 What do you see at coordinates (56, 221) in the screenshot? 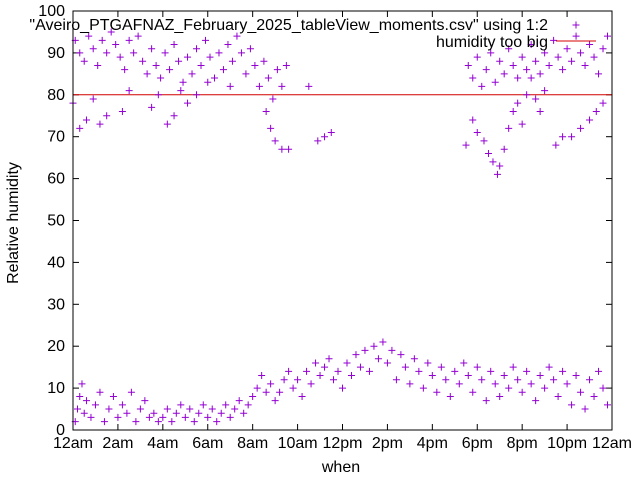
I see `y-tick-label-5: 50` at bounding box center [56, 221].